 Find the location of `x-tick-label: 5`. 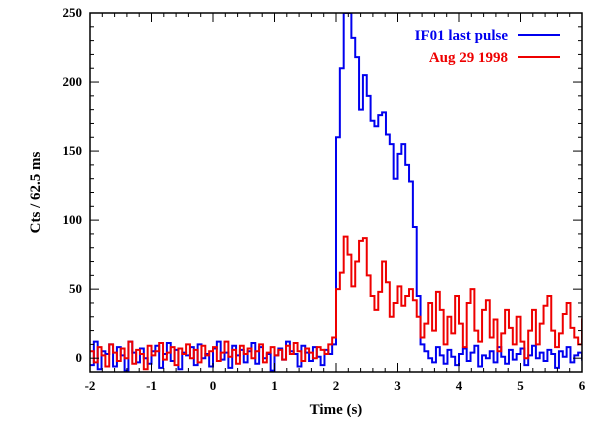

x-tick-label: 5 is located at coordinates (520, 385).